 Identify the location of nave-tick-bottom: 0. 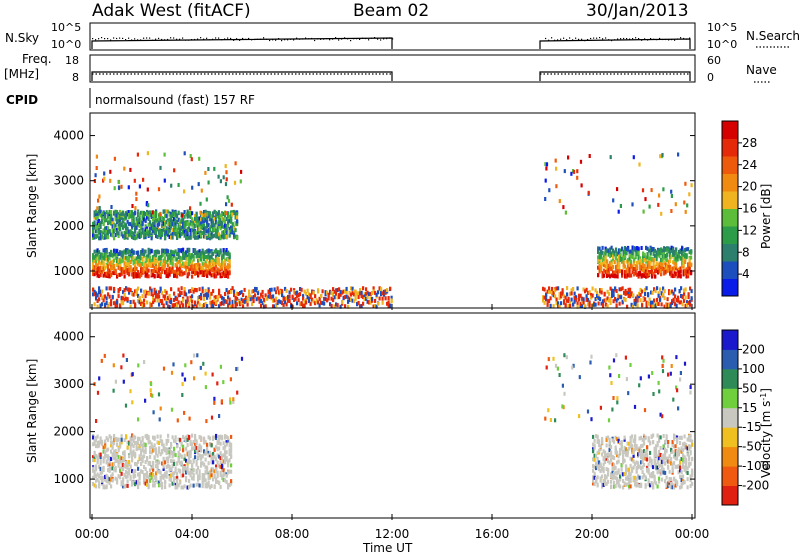
(710, 77).